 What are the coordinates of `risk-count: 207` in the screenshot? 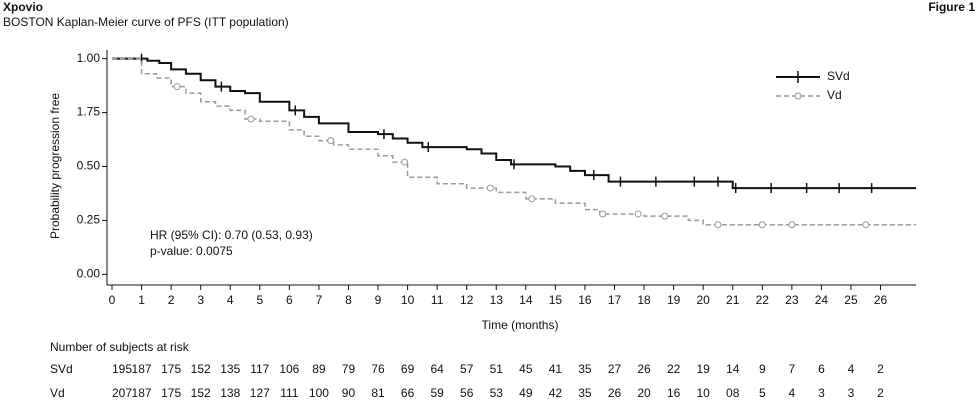 It's located at (122, 393).